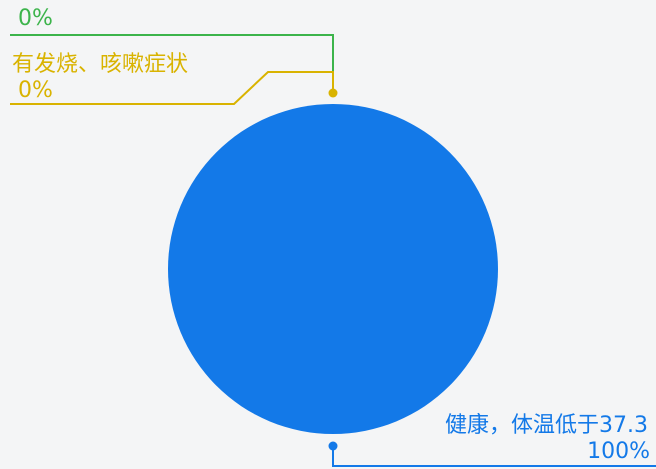 Image resolution: width=656 pixels, height=469 pixels. I want to click on slice-label-group-1: 0%, so click(172, 47).